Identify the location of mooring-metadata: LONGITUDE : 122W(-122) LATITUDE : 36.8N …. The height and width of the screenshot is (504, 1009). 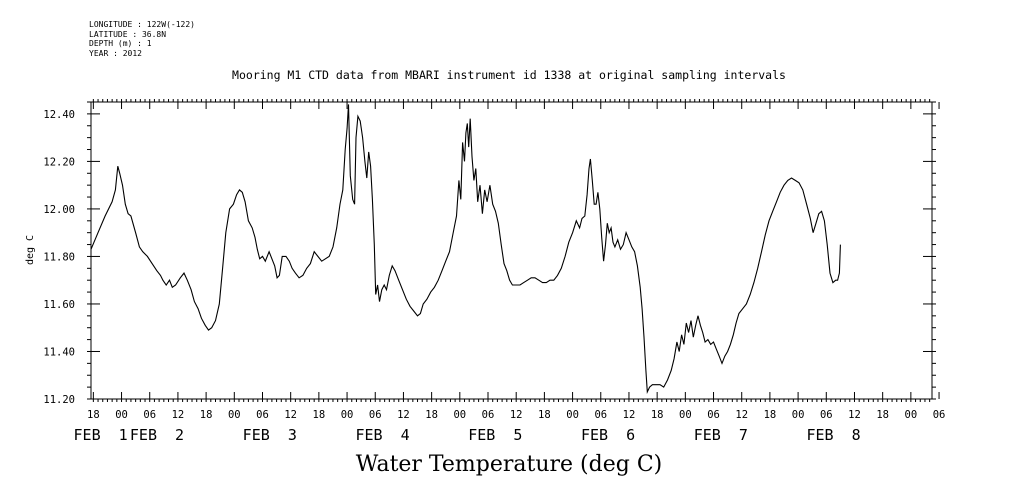
(142, 39).